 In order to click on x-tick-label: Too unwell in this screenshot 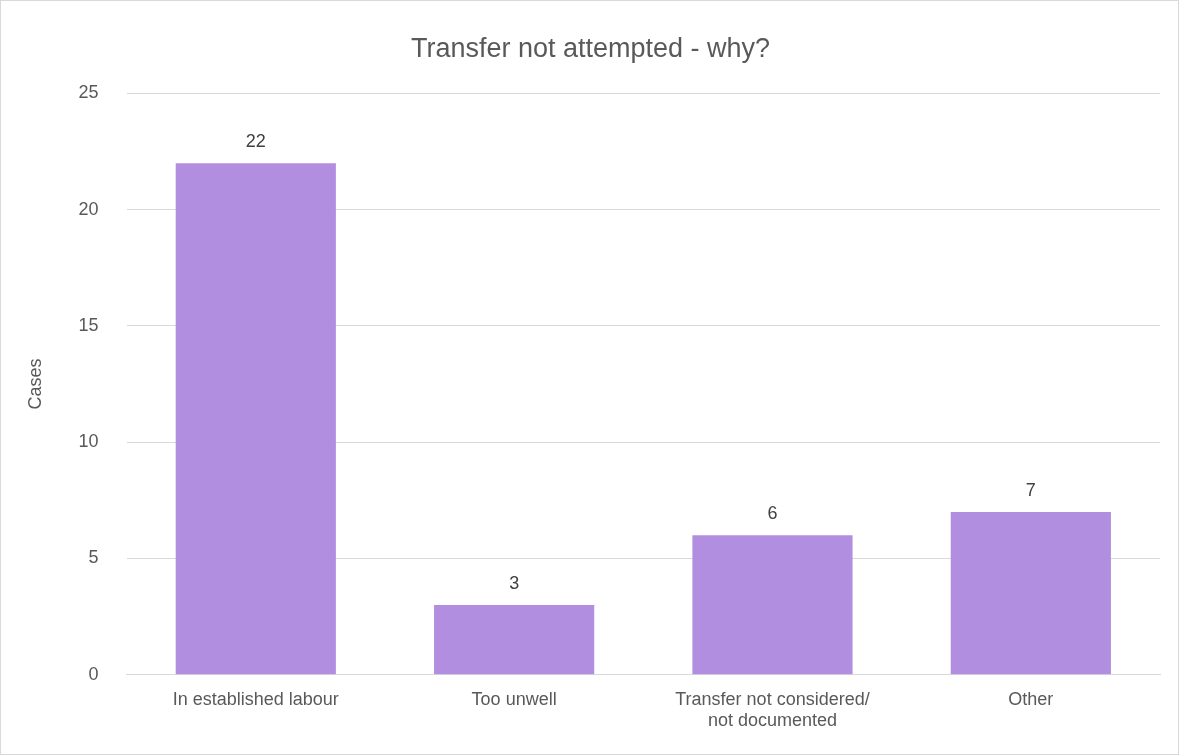, I will do `click(514, 698)`.